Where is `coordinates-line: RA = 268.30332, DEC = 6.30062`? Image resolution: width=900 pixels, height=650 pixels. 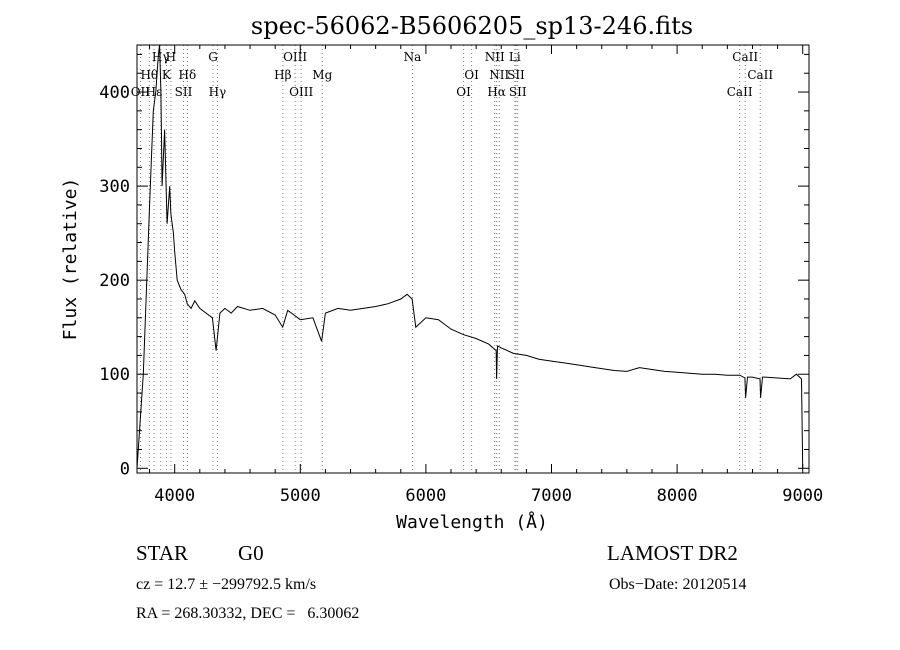 coordinates-line: RA = 268.30332, DEC = 6.30062 is located at coordinates (248, 613).